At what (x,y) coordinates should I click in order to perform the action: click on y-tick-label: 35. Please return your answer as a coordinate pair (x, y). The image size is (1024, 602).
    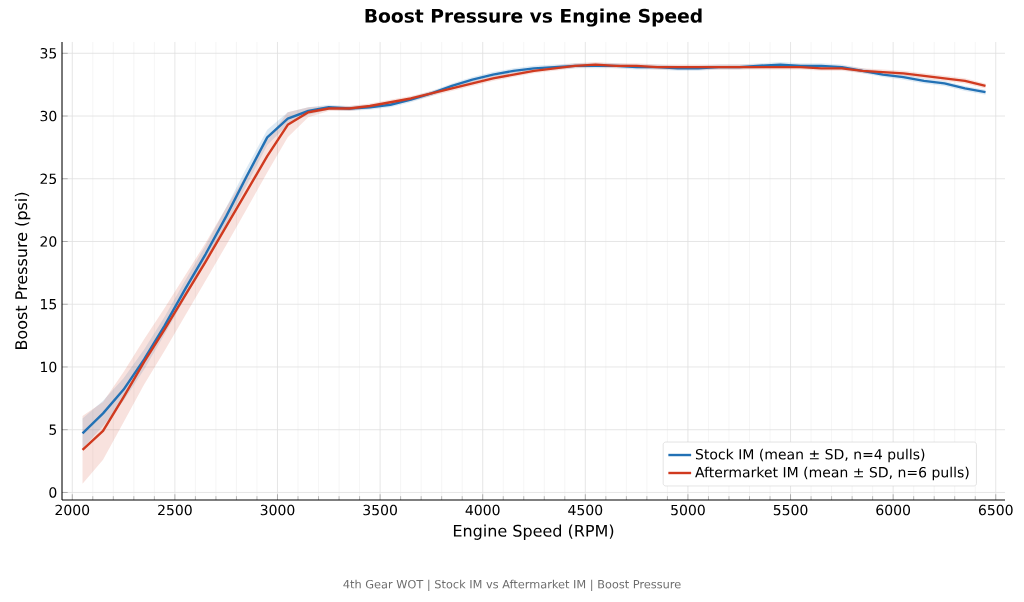
    Looking at the image, I should click on (48, 53).